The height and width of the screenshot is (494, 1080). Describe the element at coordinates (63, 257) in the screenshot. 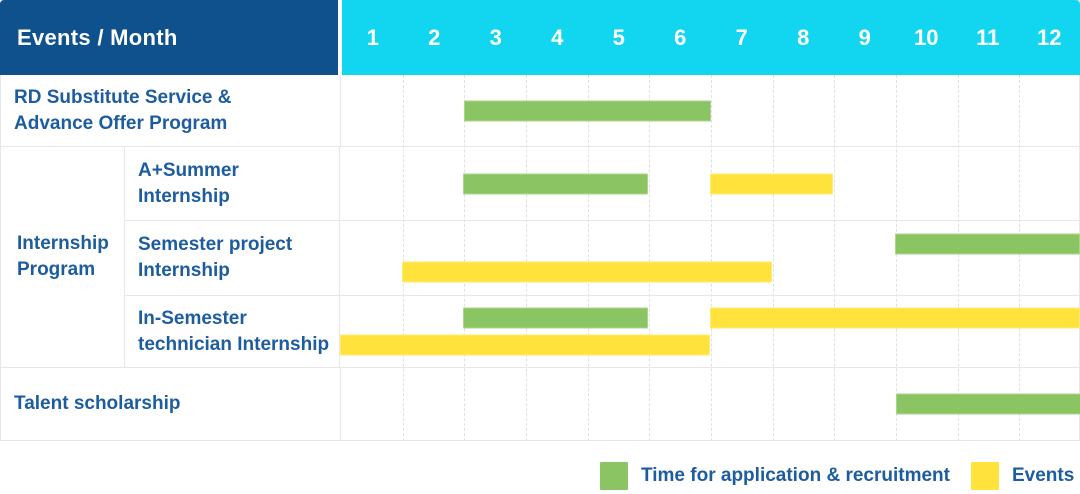

I see `group-label-internship-program: Internship Program` at that location.